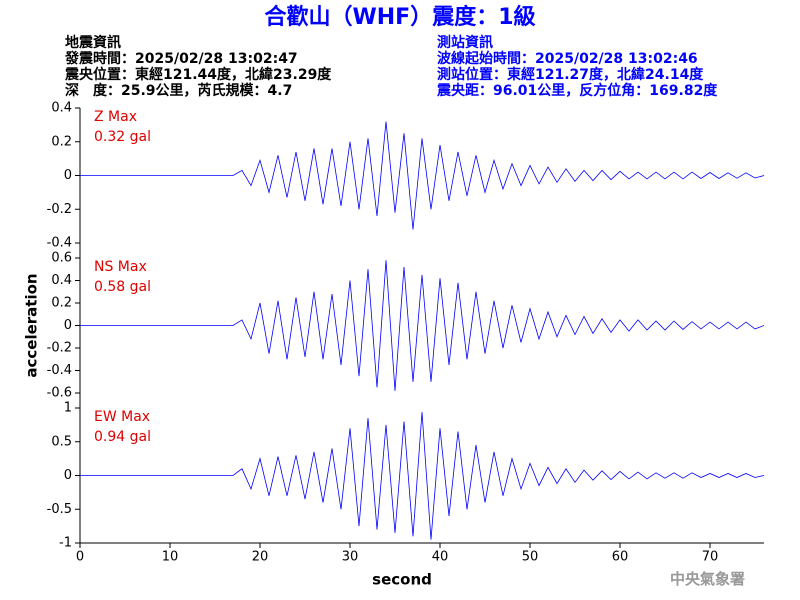 The image size is (800, 600). I want to click on y-tick-label: 0.6, so click(61, 258).